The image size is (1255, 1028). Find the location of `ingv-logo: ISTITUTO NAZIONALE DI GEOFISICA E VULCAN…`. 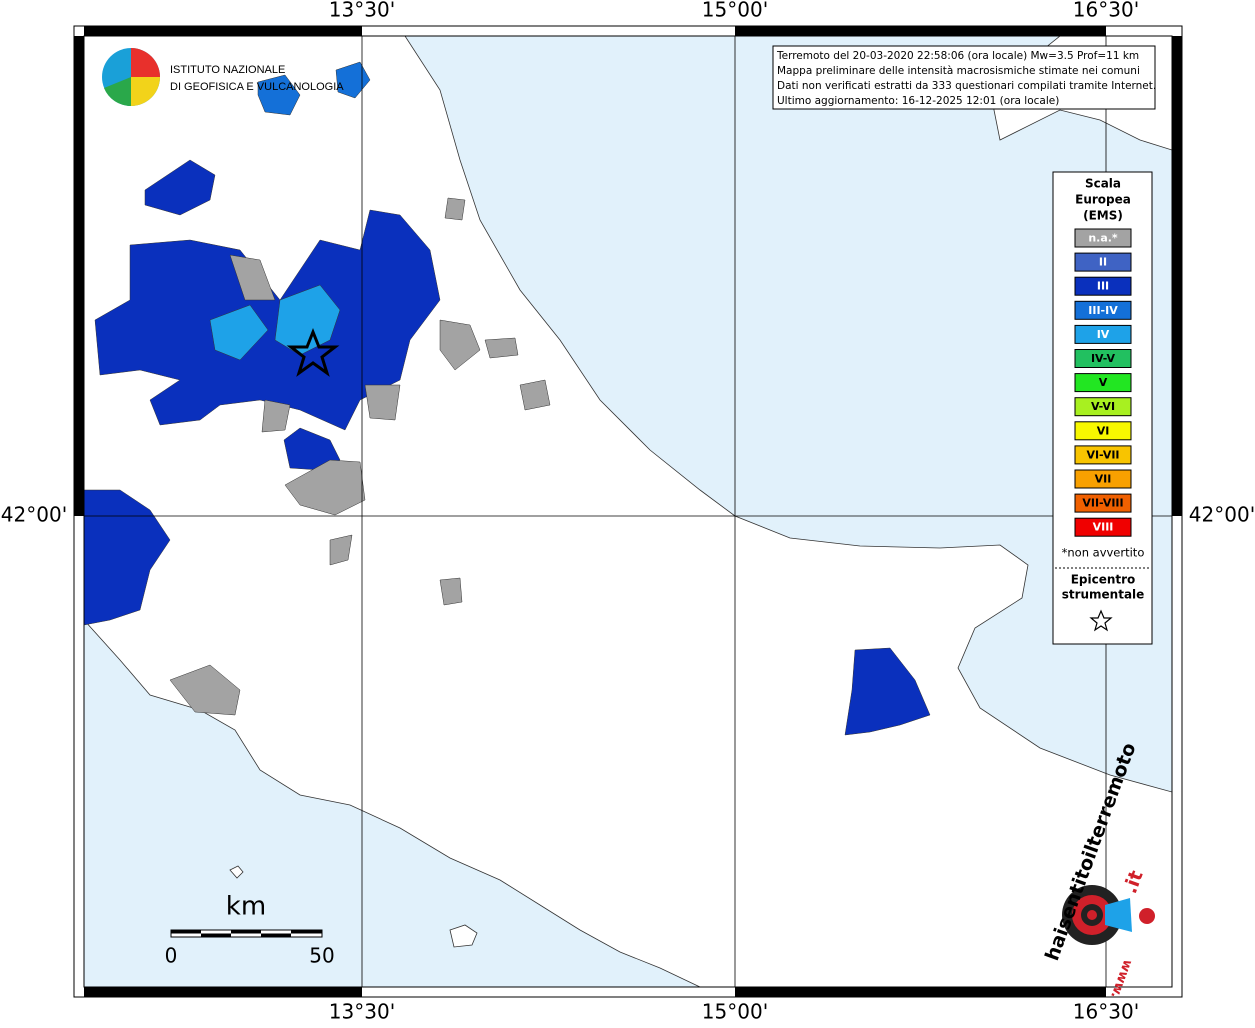

ingv-logo: ISTITUTO NAZIONALE DI GEOFISICA E VULCAN… is located at coordinates (223, 77).